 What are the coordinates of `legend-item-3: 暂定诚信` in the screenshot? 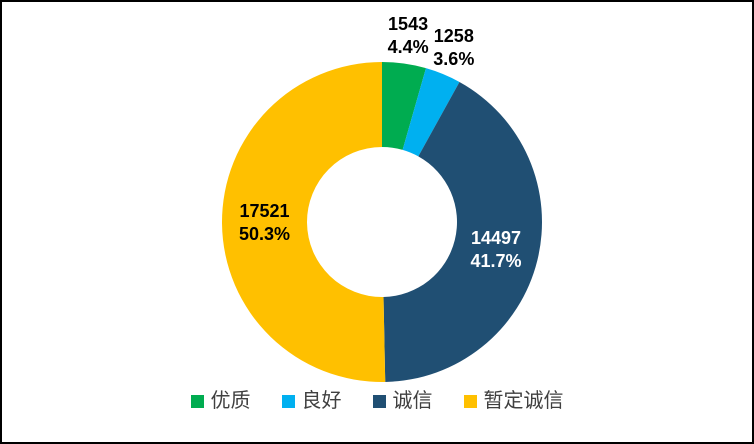 It's located at (513, 401).